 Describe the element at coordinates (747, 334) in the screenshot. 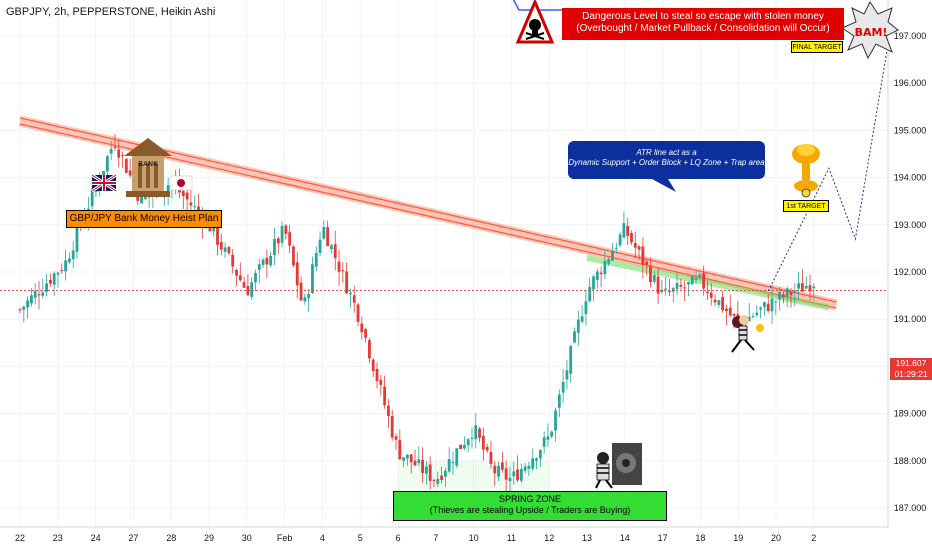

I see `running-thief-icon` at that location.